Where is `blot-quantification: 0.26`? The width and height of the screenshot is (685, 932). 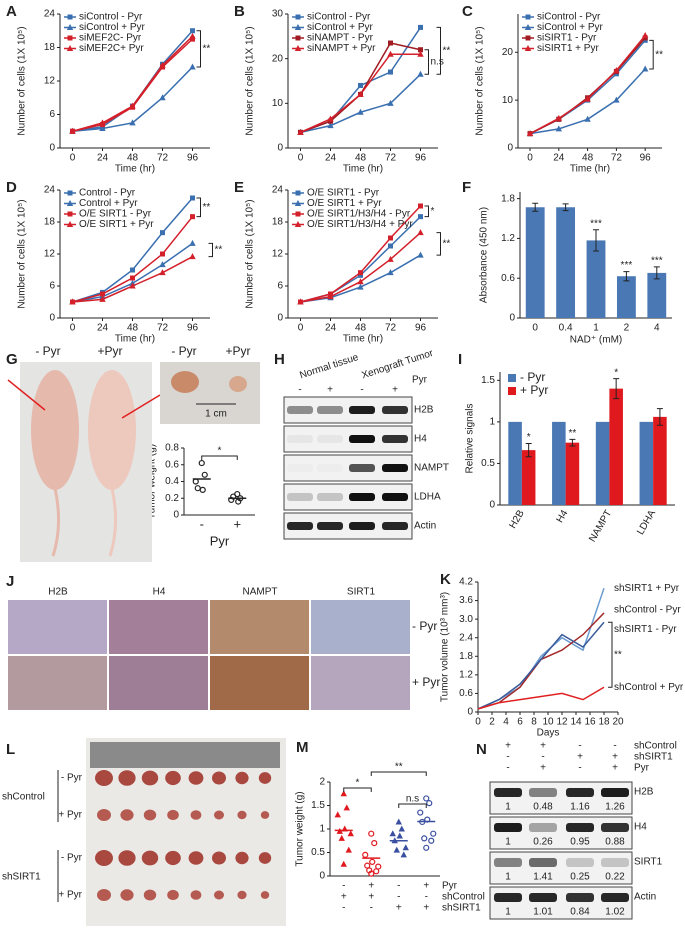
blot-quantification: 0.26 is located at coordinates (543, 842).